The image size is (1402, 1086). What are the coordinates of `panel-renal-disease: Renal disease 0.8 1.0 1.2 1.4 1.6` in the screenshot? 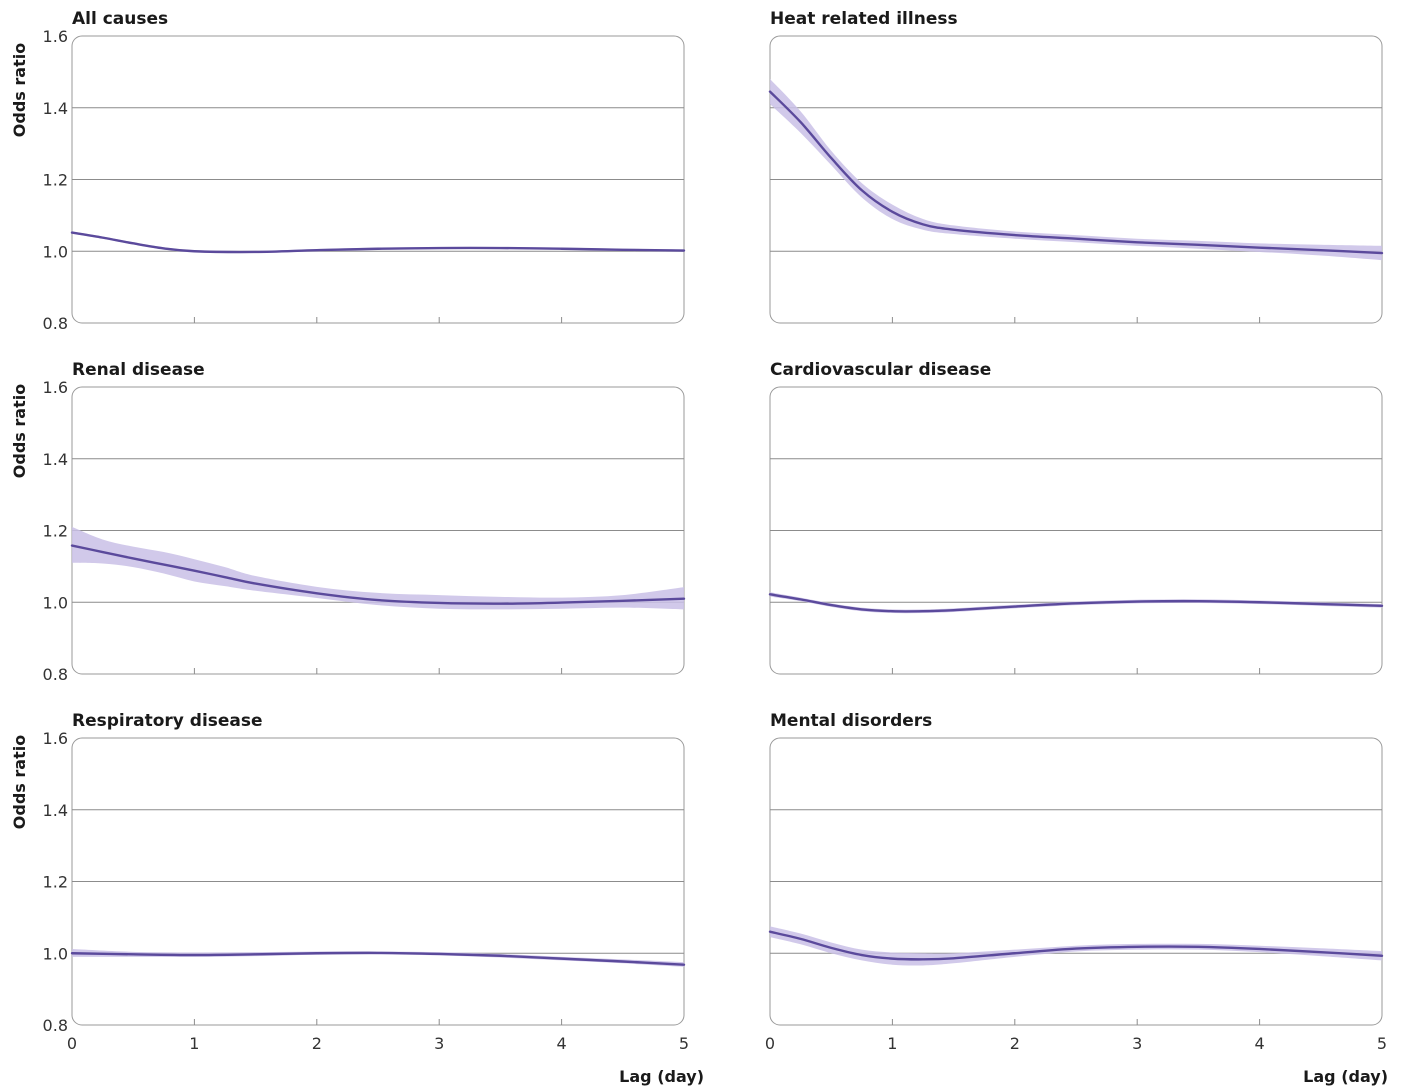 It's located at (364, 522).